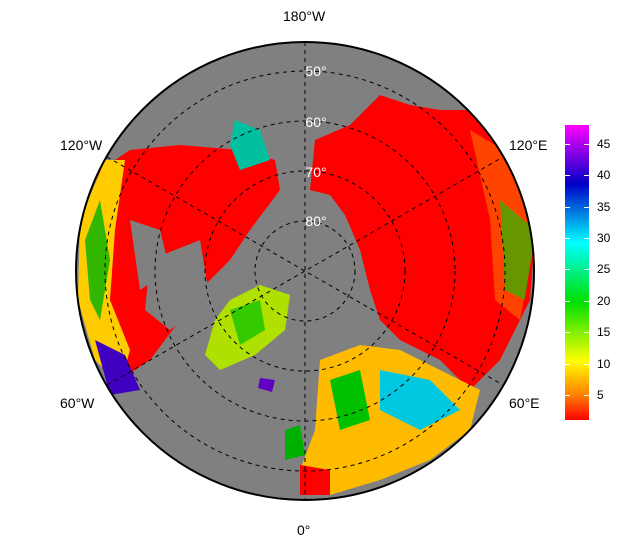 The height and width of the screenshot is (552, 625). Describe the element at coordinates (315, 221) in the screenshot. I see `lat-label-80: 80°` at that location.